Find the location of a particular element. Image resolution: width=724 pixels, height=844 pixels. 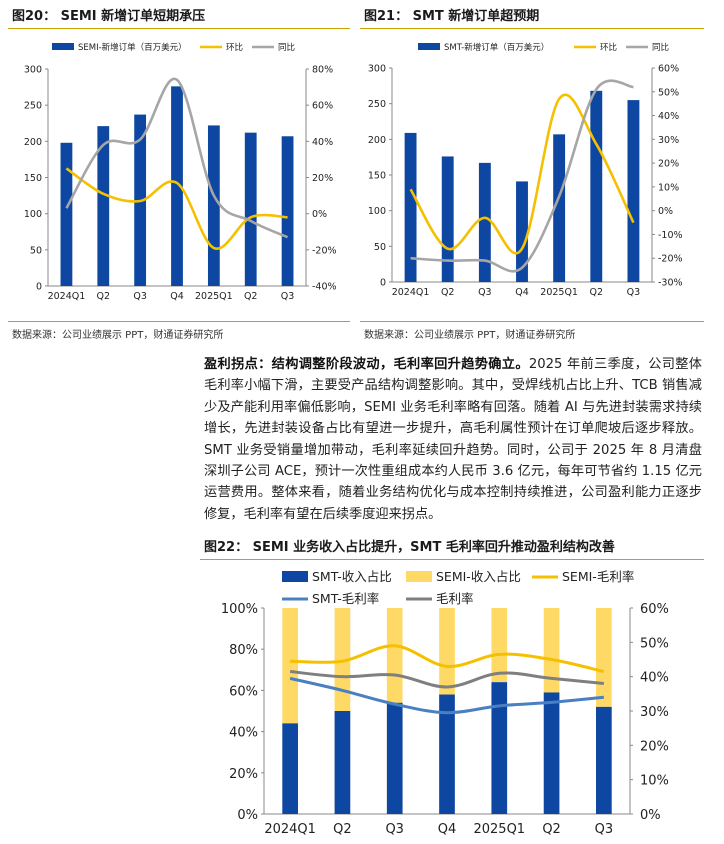

c20-right-tick-label: 80% is located at coordinates (322, 70).